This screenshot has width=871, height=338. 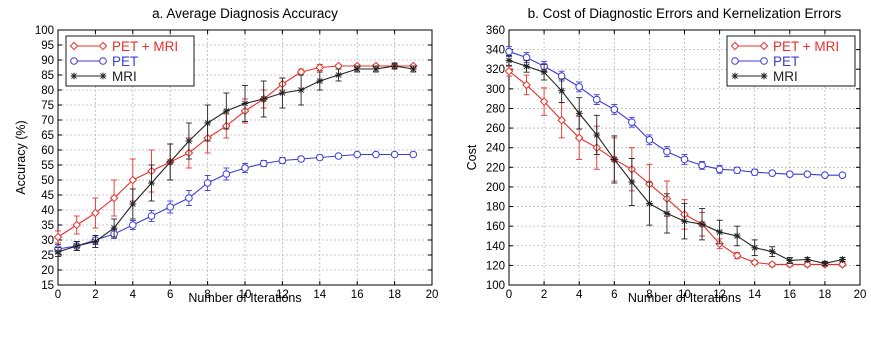 What do you see at coordinates (472, 157) in the screenshot?
I see `y-axis-label: Cost` at bounding box center [472, 157].